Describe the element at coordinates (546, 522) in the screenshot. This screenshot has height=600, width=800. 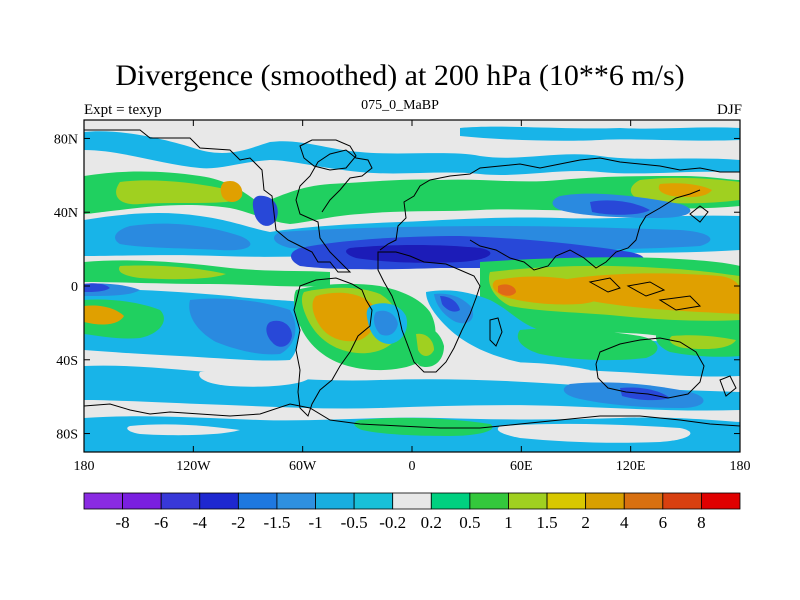
I see `colorbar-label: 1.5` at that location.